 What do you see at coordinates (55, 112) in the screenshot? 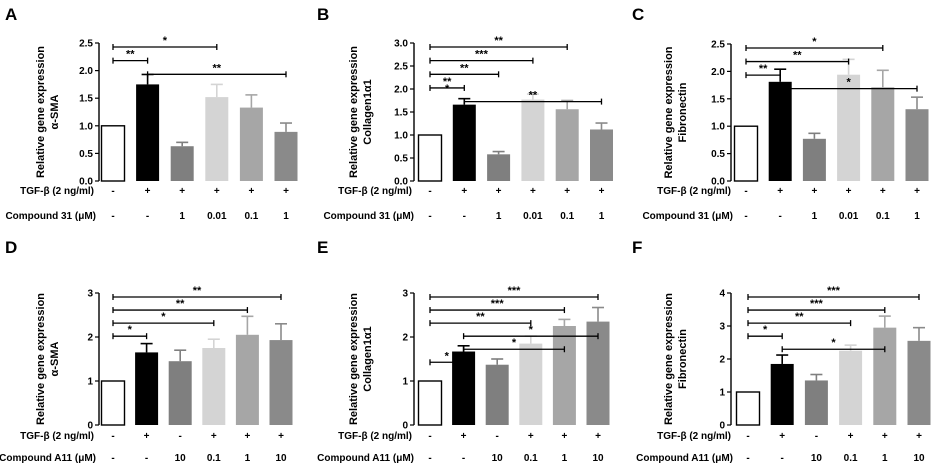
I see `y-axis-label: α-SMA` at bounding box center [55, 112].